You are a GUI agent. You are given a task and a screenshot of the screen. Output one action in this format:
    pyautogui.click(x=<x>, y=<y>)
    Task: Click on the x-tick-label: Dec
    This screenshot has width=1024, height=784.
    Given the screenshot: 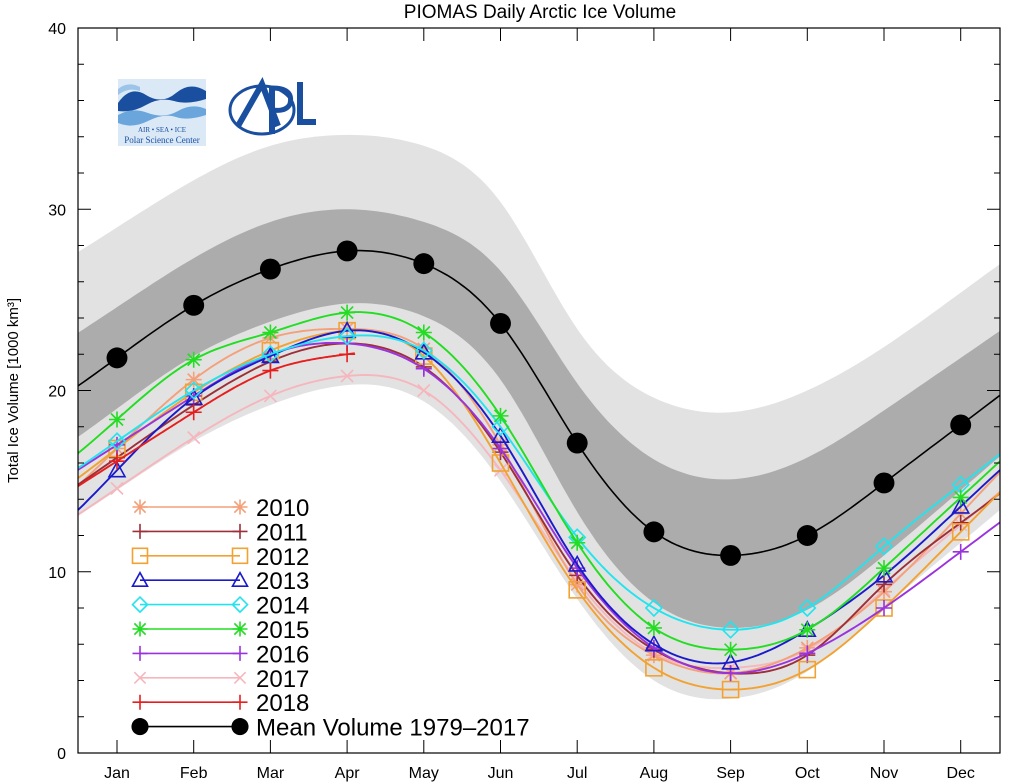 What is the action you would take?
    pyautogui.click(x=960, y=773)
    